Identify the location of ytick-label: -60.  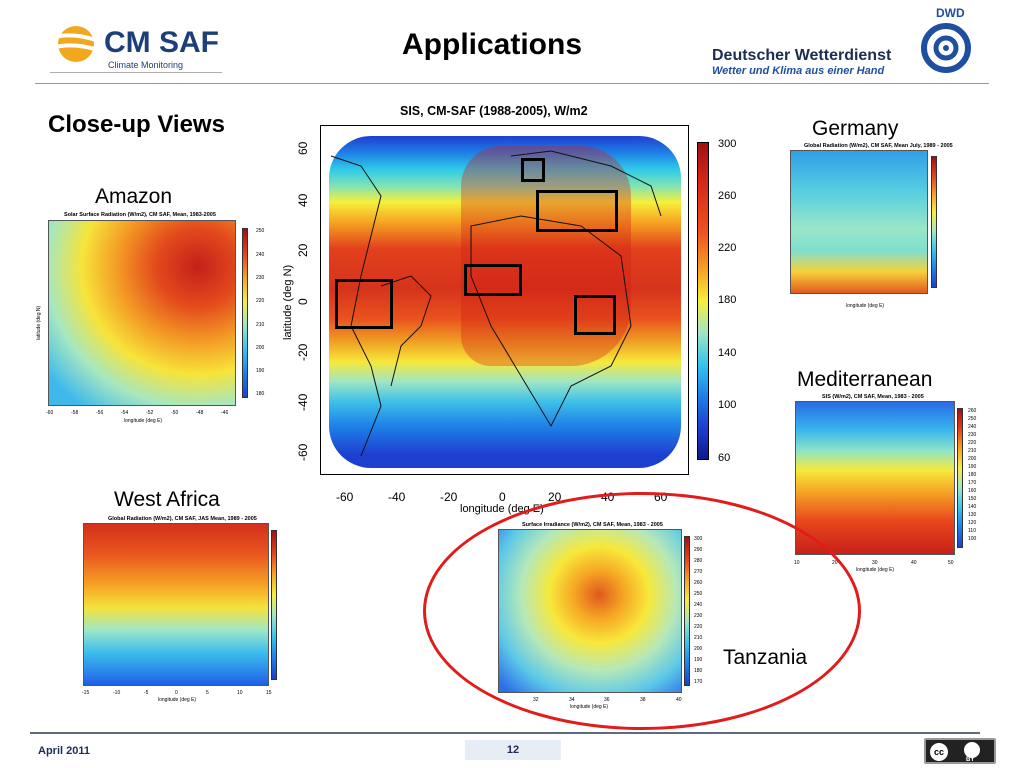
(303, 452).